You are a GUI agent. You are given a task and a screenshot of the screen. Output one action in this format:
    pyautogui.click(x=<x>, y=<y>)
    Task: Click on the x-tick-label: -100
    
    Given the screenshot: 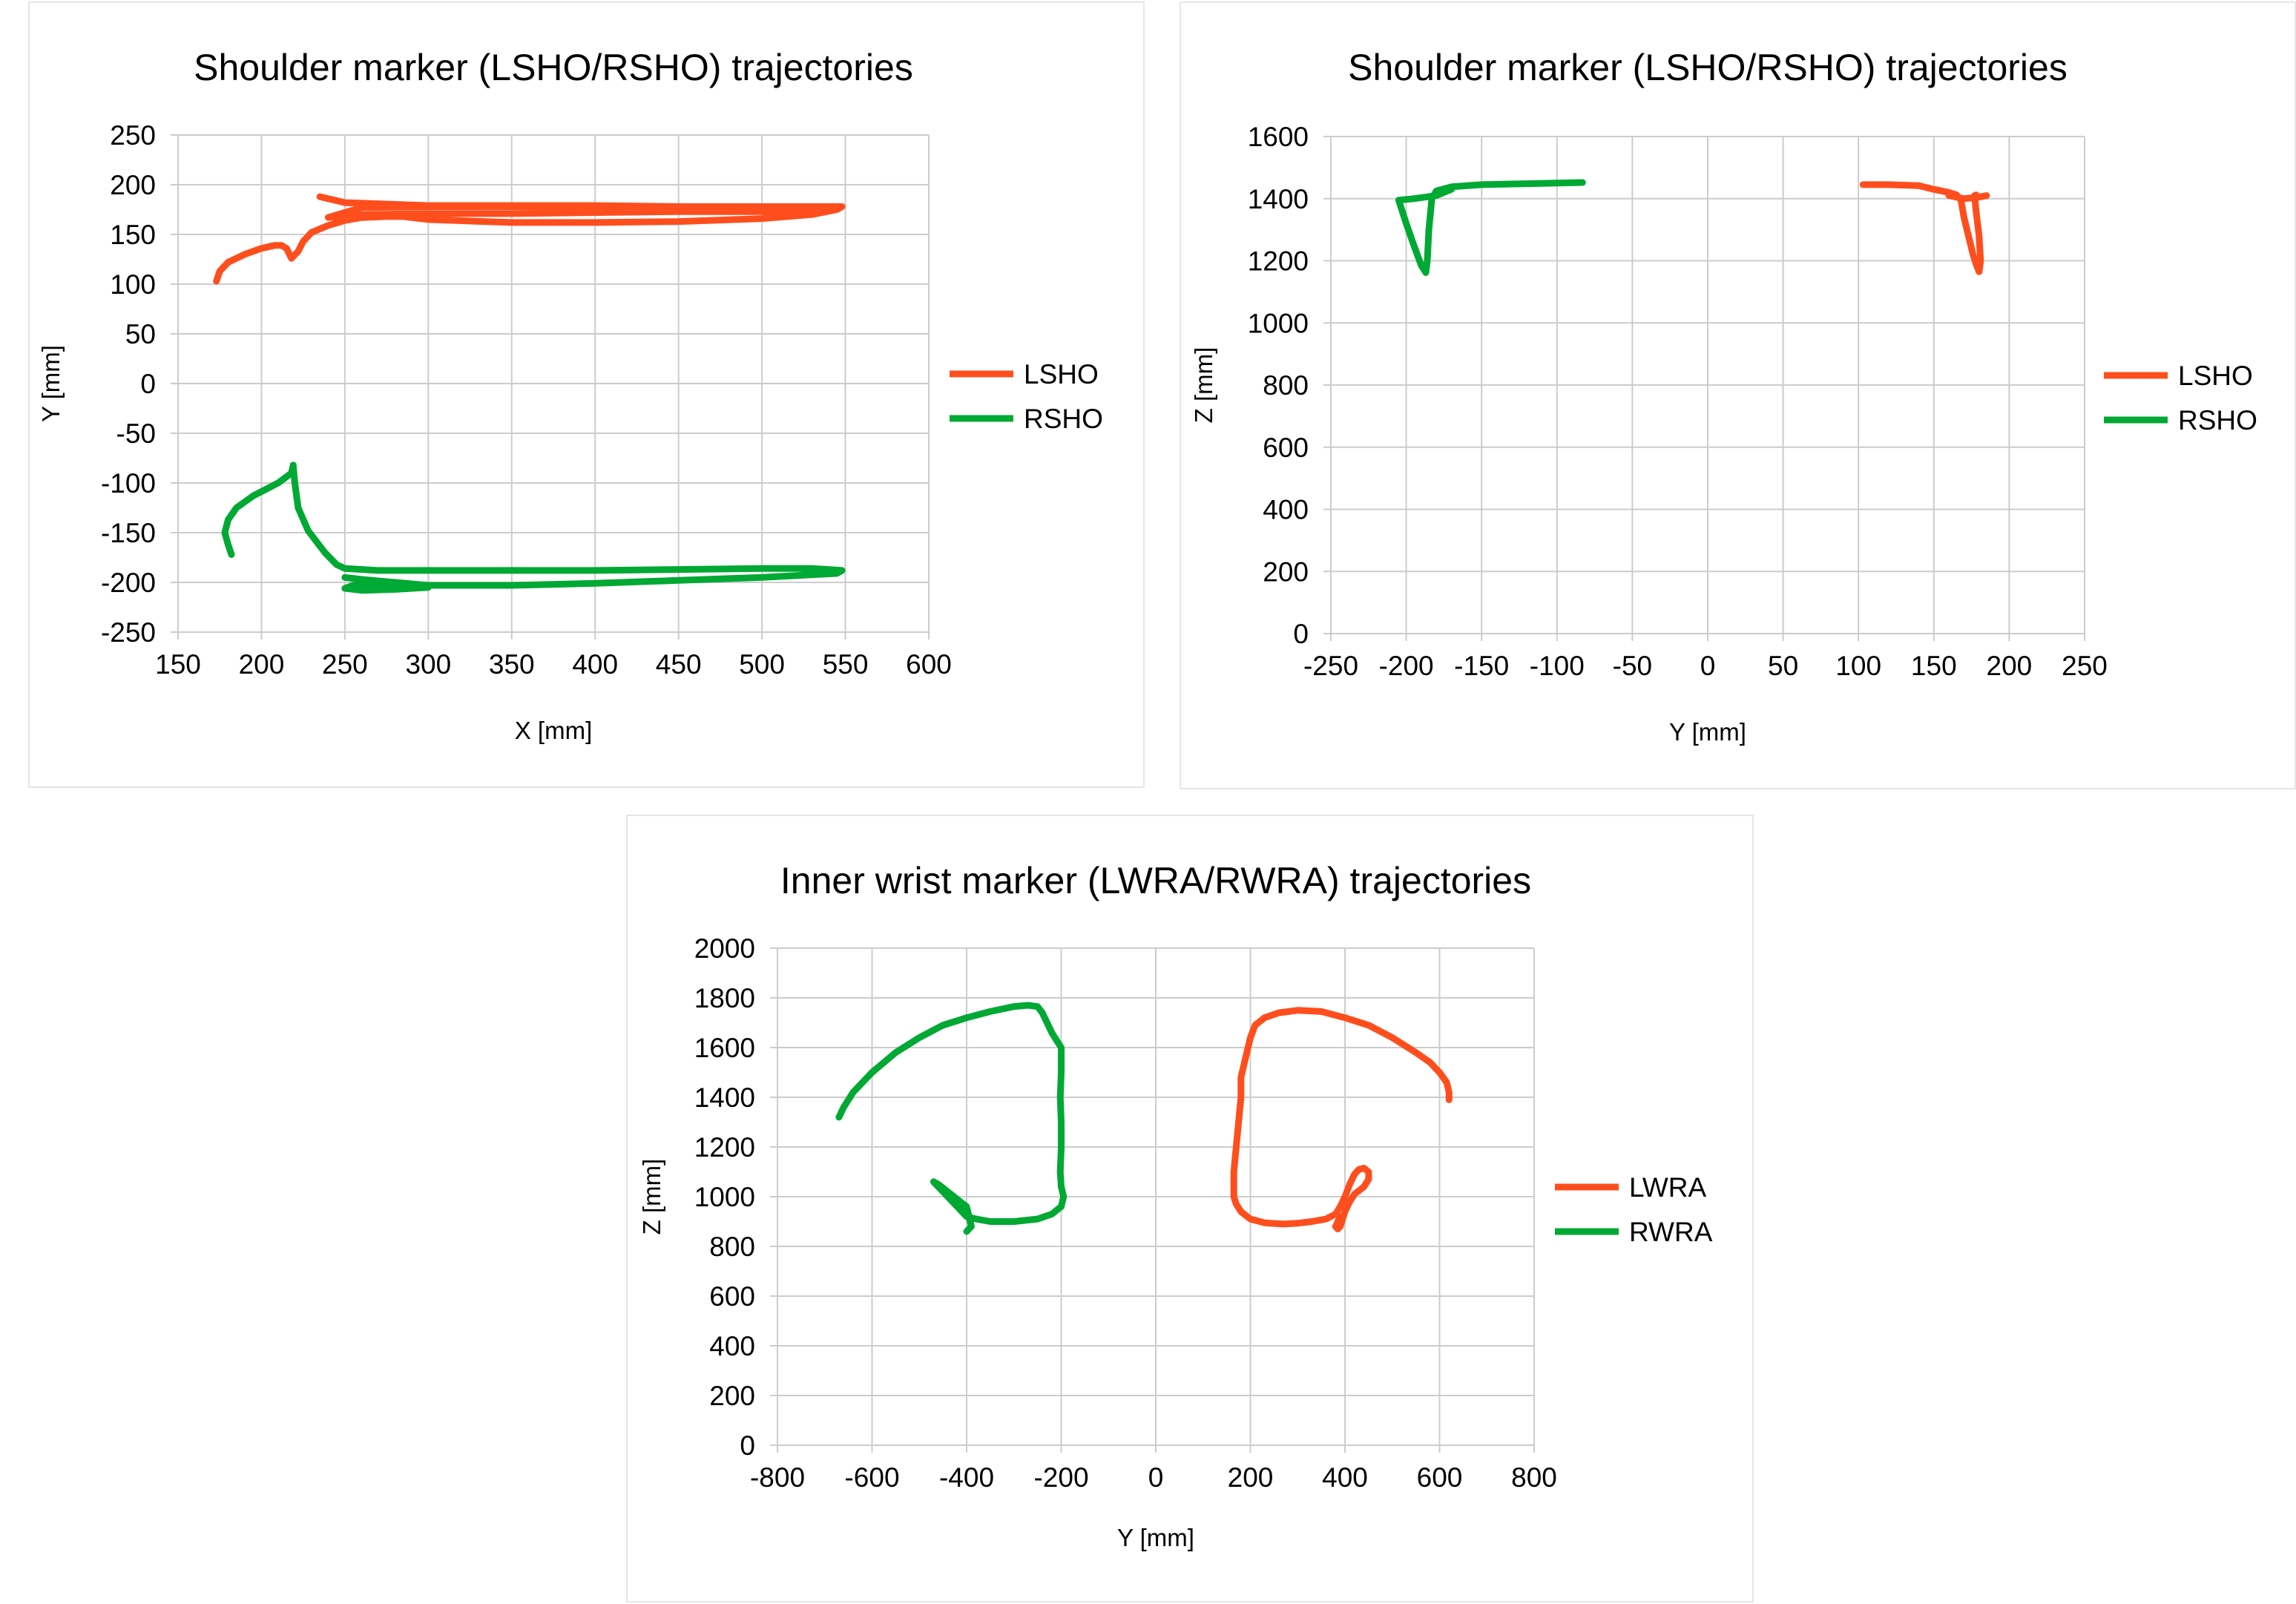 What is the action you would take?
    pyautogui.click(x=1557, y=666)
    